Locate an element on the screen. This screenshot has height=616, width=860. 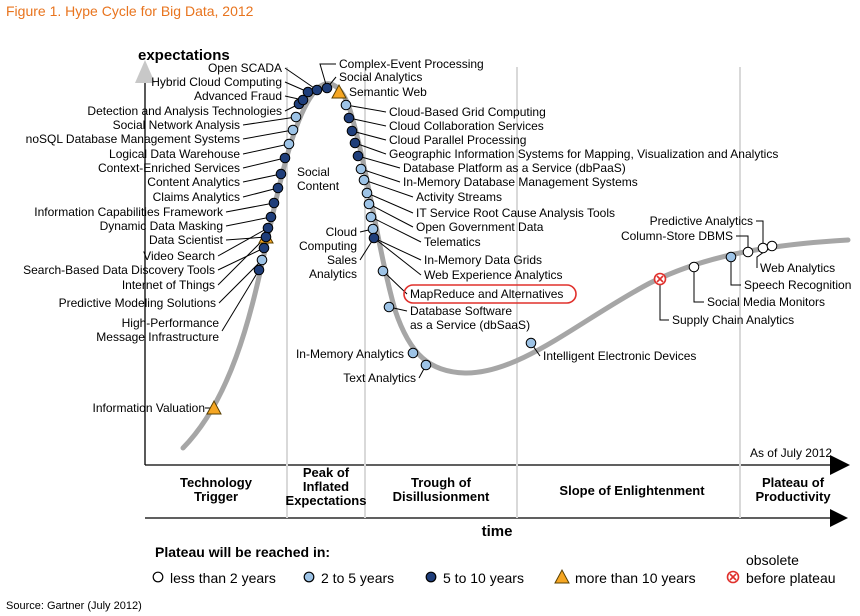
legend-lt2-label: less than 2 years is located at coordinates (223, 578).